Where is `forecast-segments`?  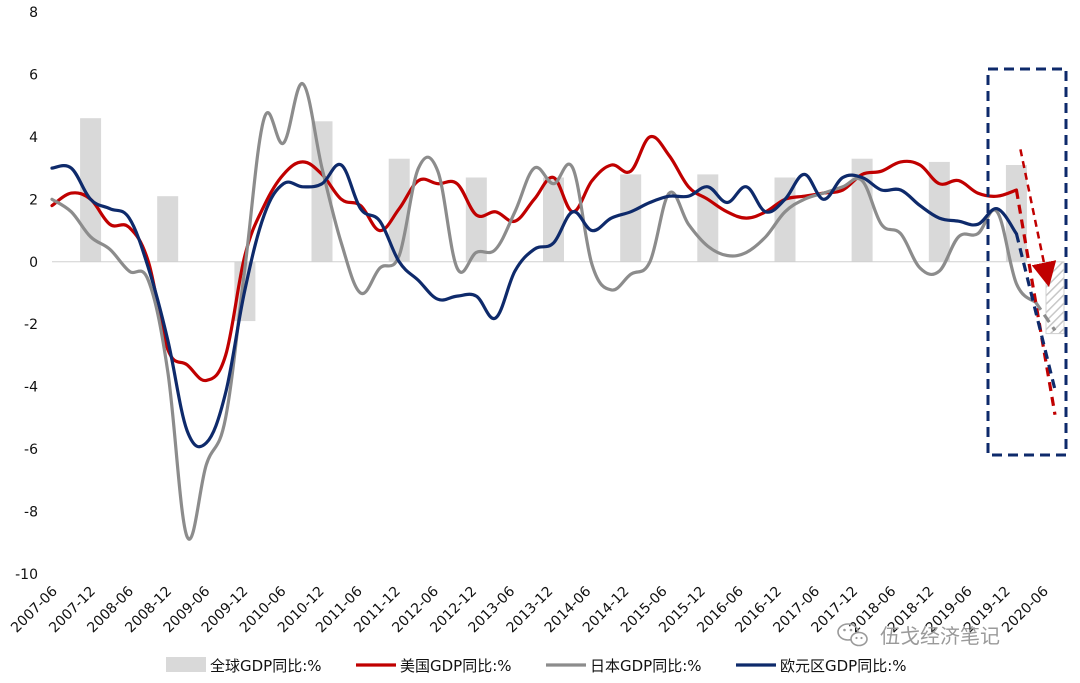
forecast-segments is located at coordinates (1035, 282).